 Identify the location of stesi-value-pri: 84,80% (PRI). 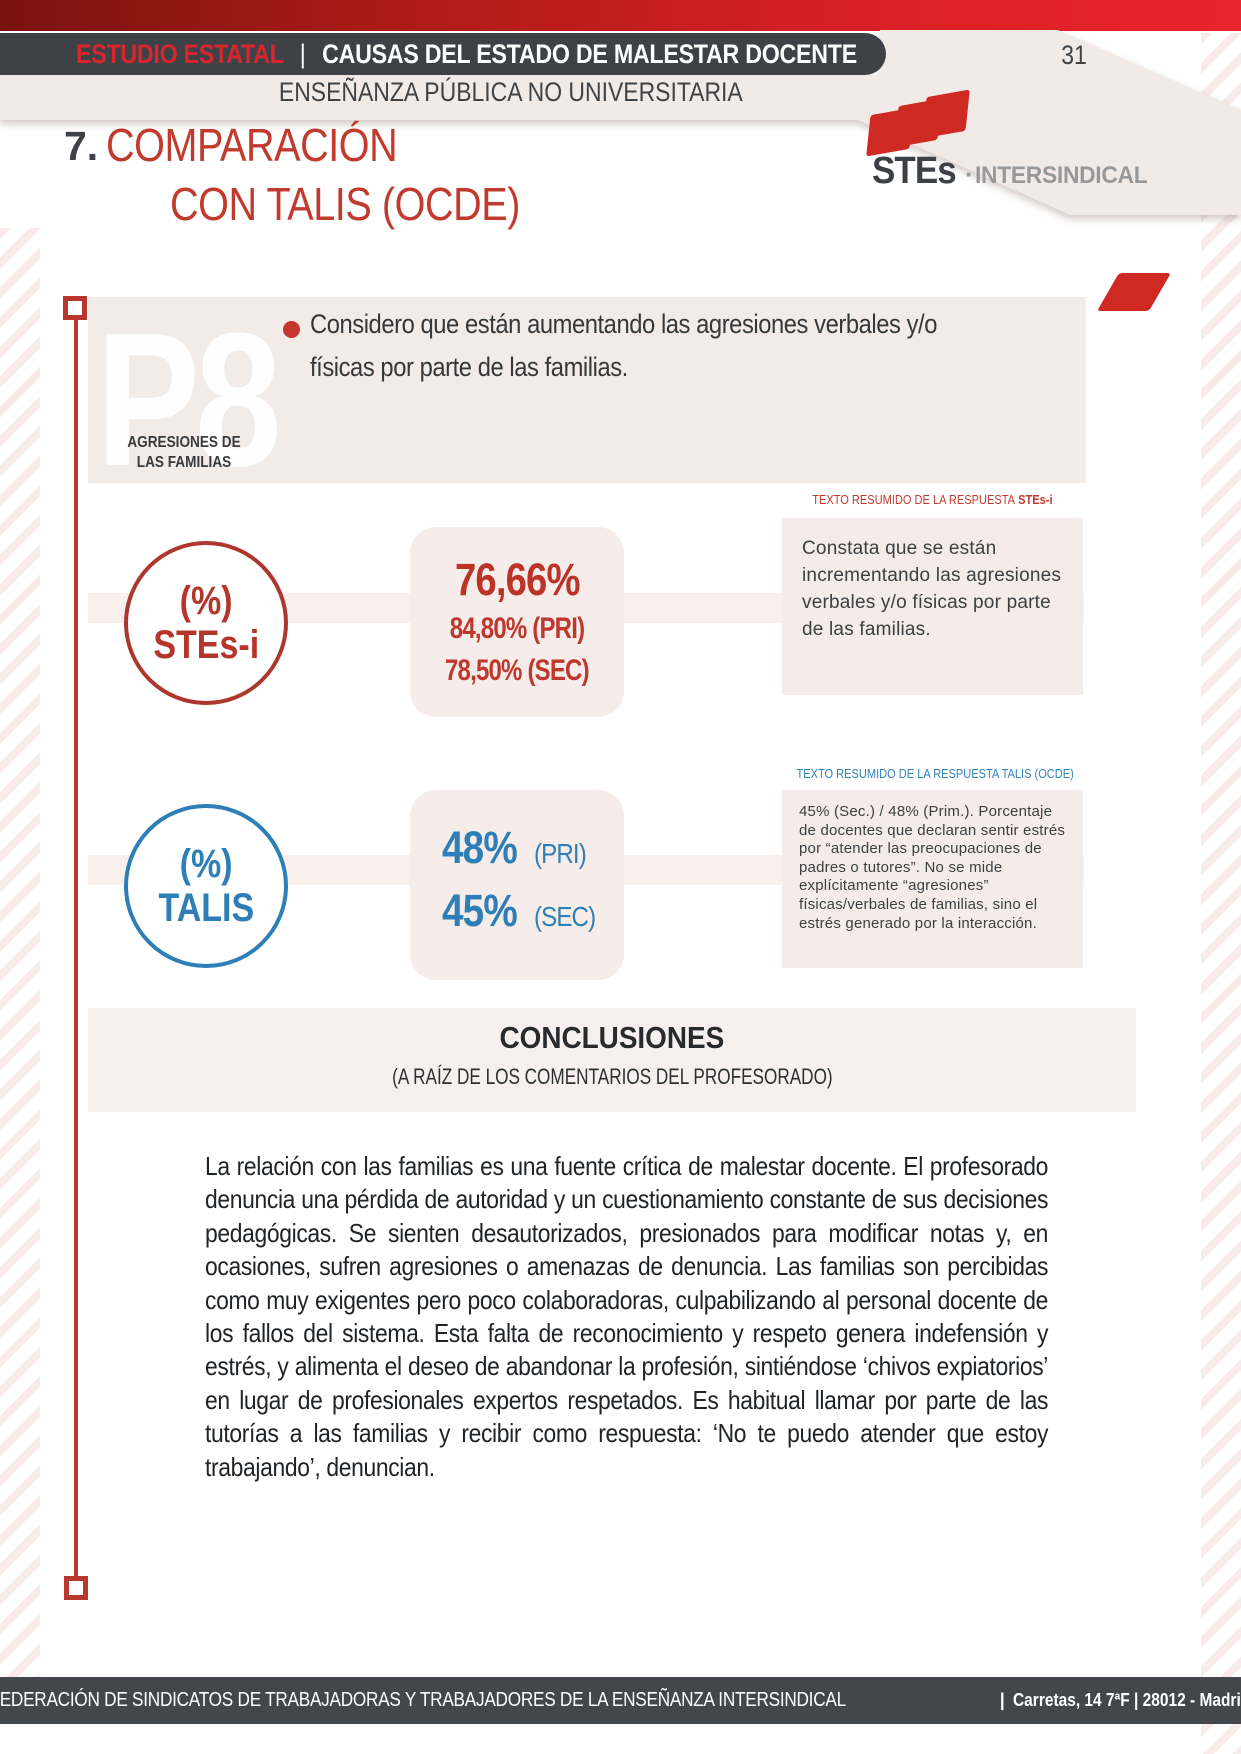
(517, 628).